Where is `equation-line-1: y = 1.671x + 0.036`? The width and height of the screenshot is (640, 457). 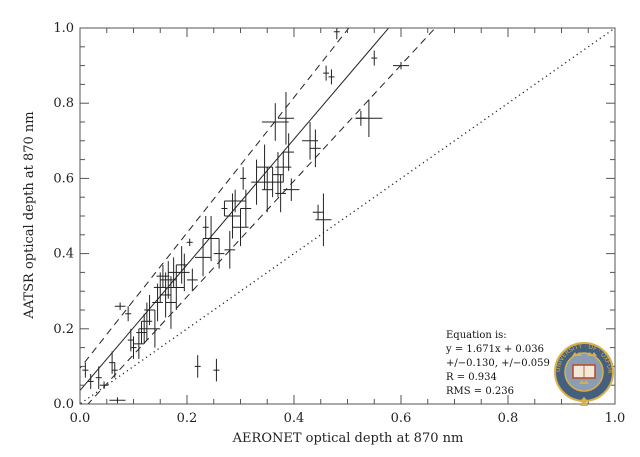
equation-line-1: y = 1.671x + 0.036 is located at coordinates (494, 349).